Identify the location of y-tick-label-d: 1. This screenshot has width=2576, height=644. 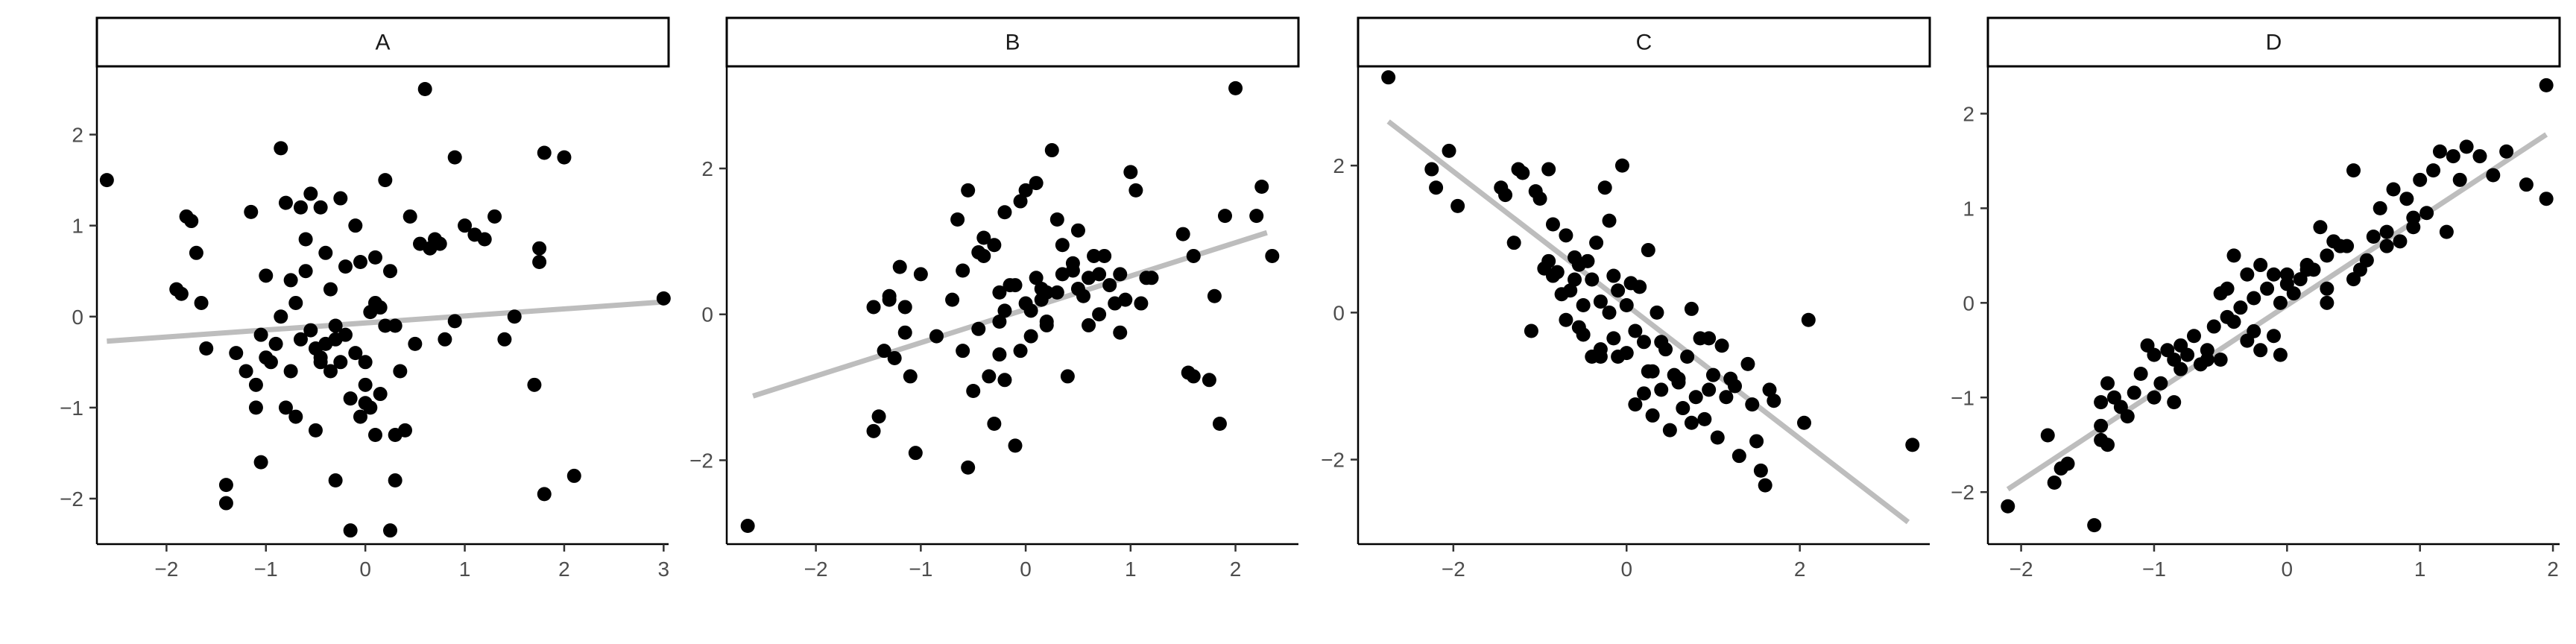
(1968, 209).